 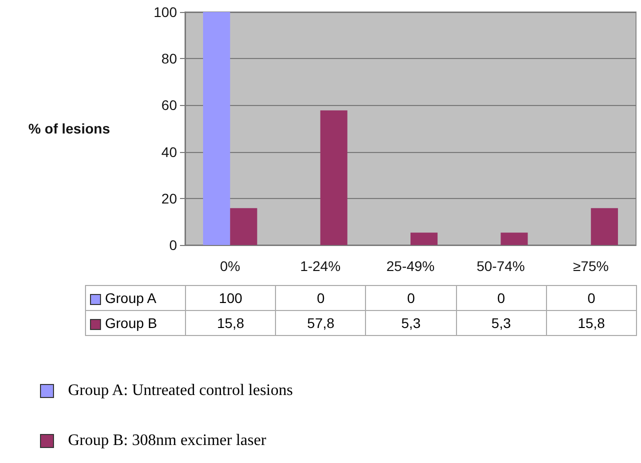 What do you see at coordinates (136, 323) in the screenshot?
I see `legend-label: Group B` at bounding box center [136, 323].